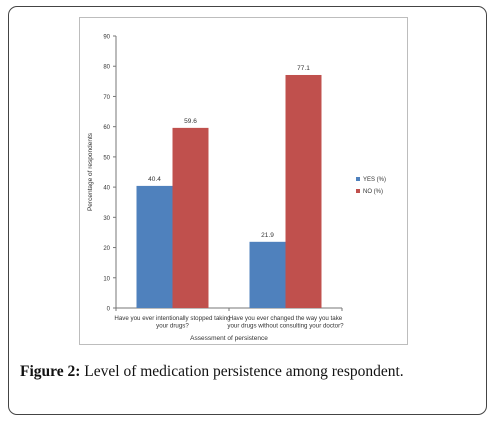 The height and width of the screenshot is (423, 497). Describe the element at coordinates (106, 189) in the screenshot. I see `y-tick-label: 40` at that location.